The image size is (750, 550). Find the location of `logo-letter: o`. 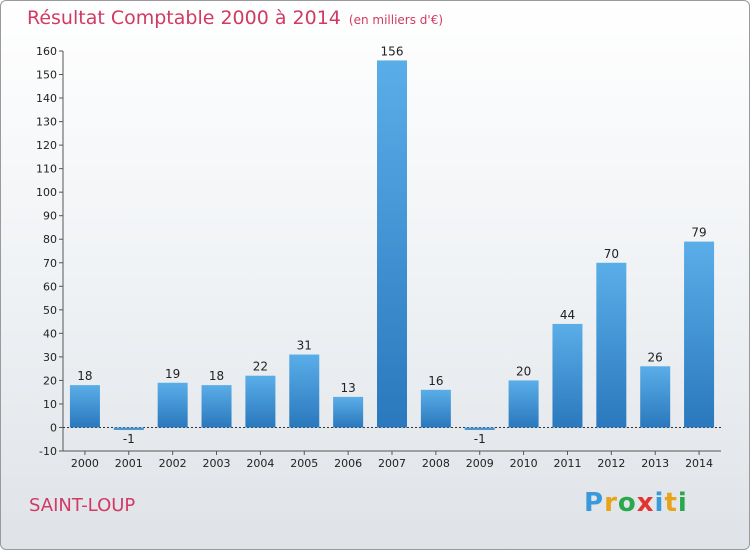

logo-letter: o is located at coordinates (627, 503).